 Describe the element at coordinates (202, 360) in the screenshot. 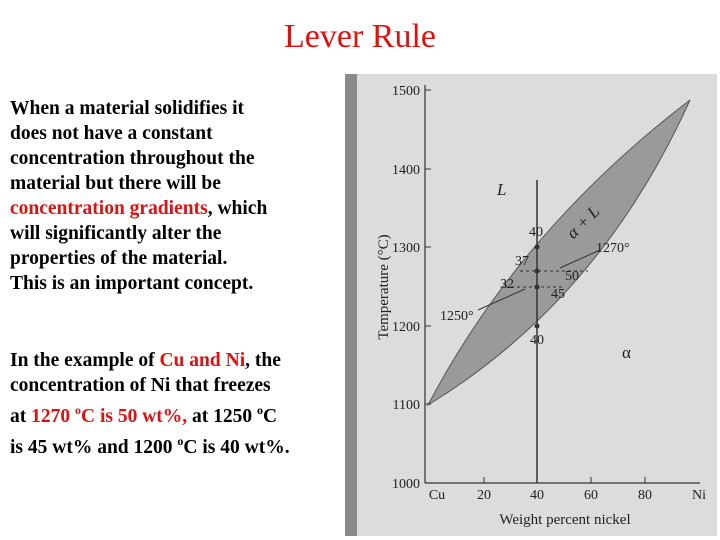

I see `text-segment: Cu and Ni` at that location.